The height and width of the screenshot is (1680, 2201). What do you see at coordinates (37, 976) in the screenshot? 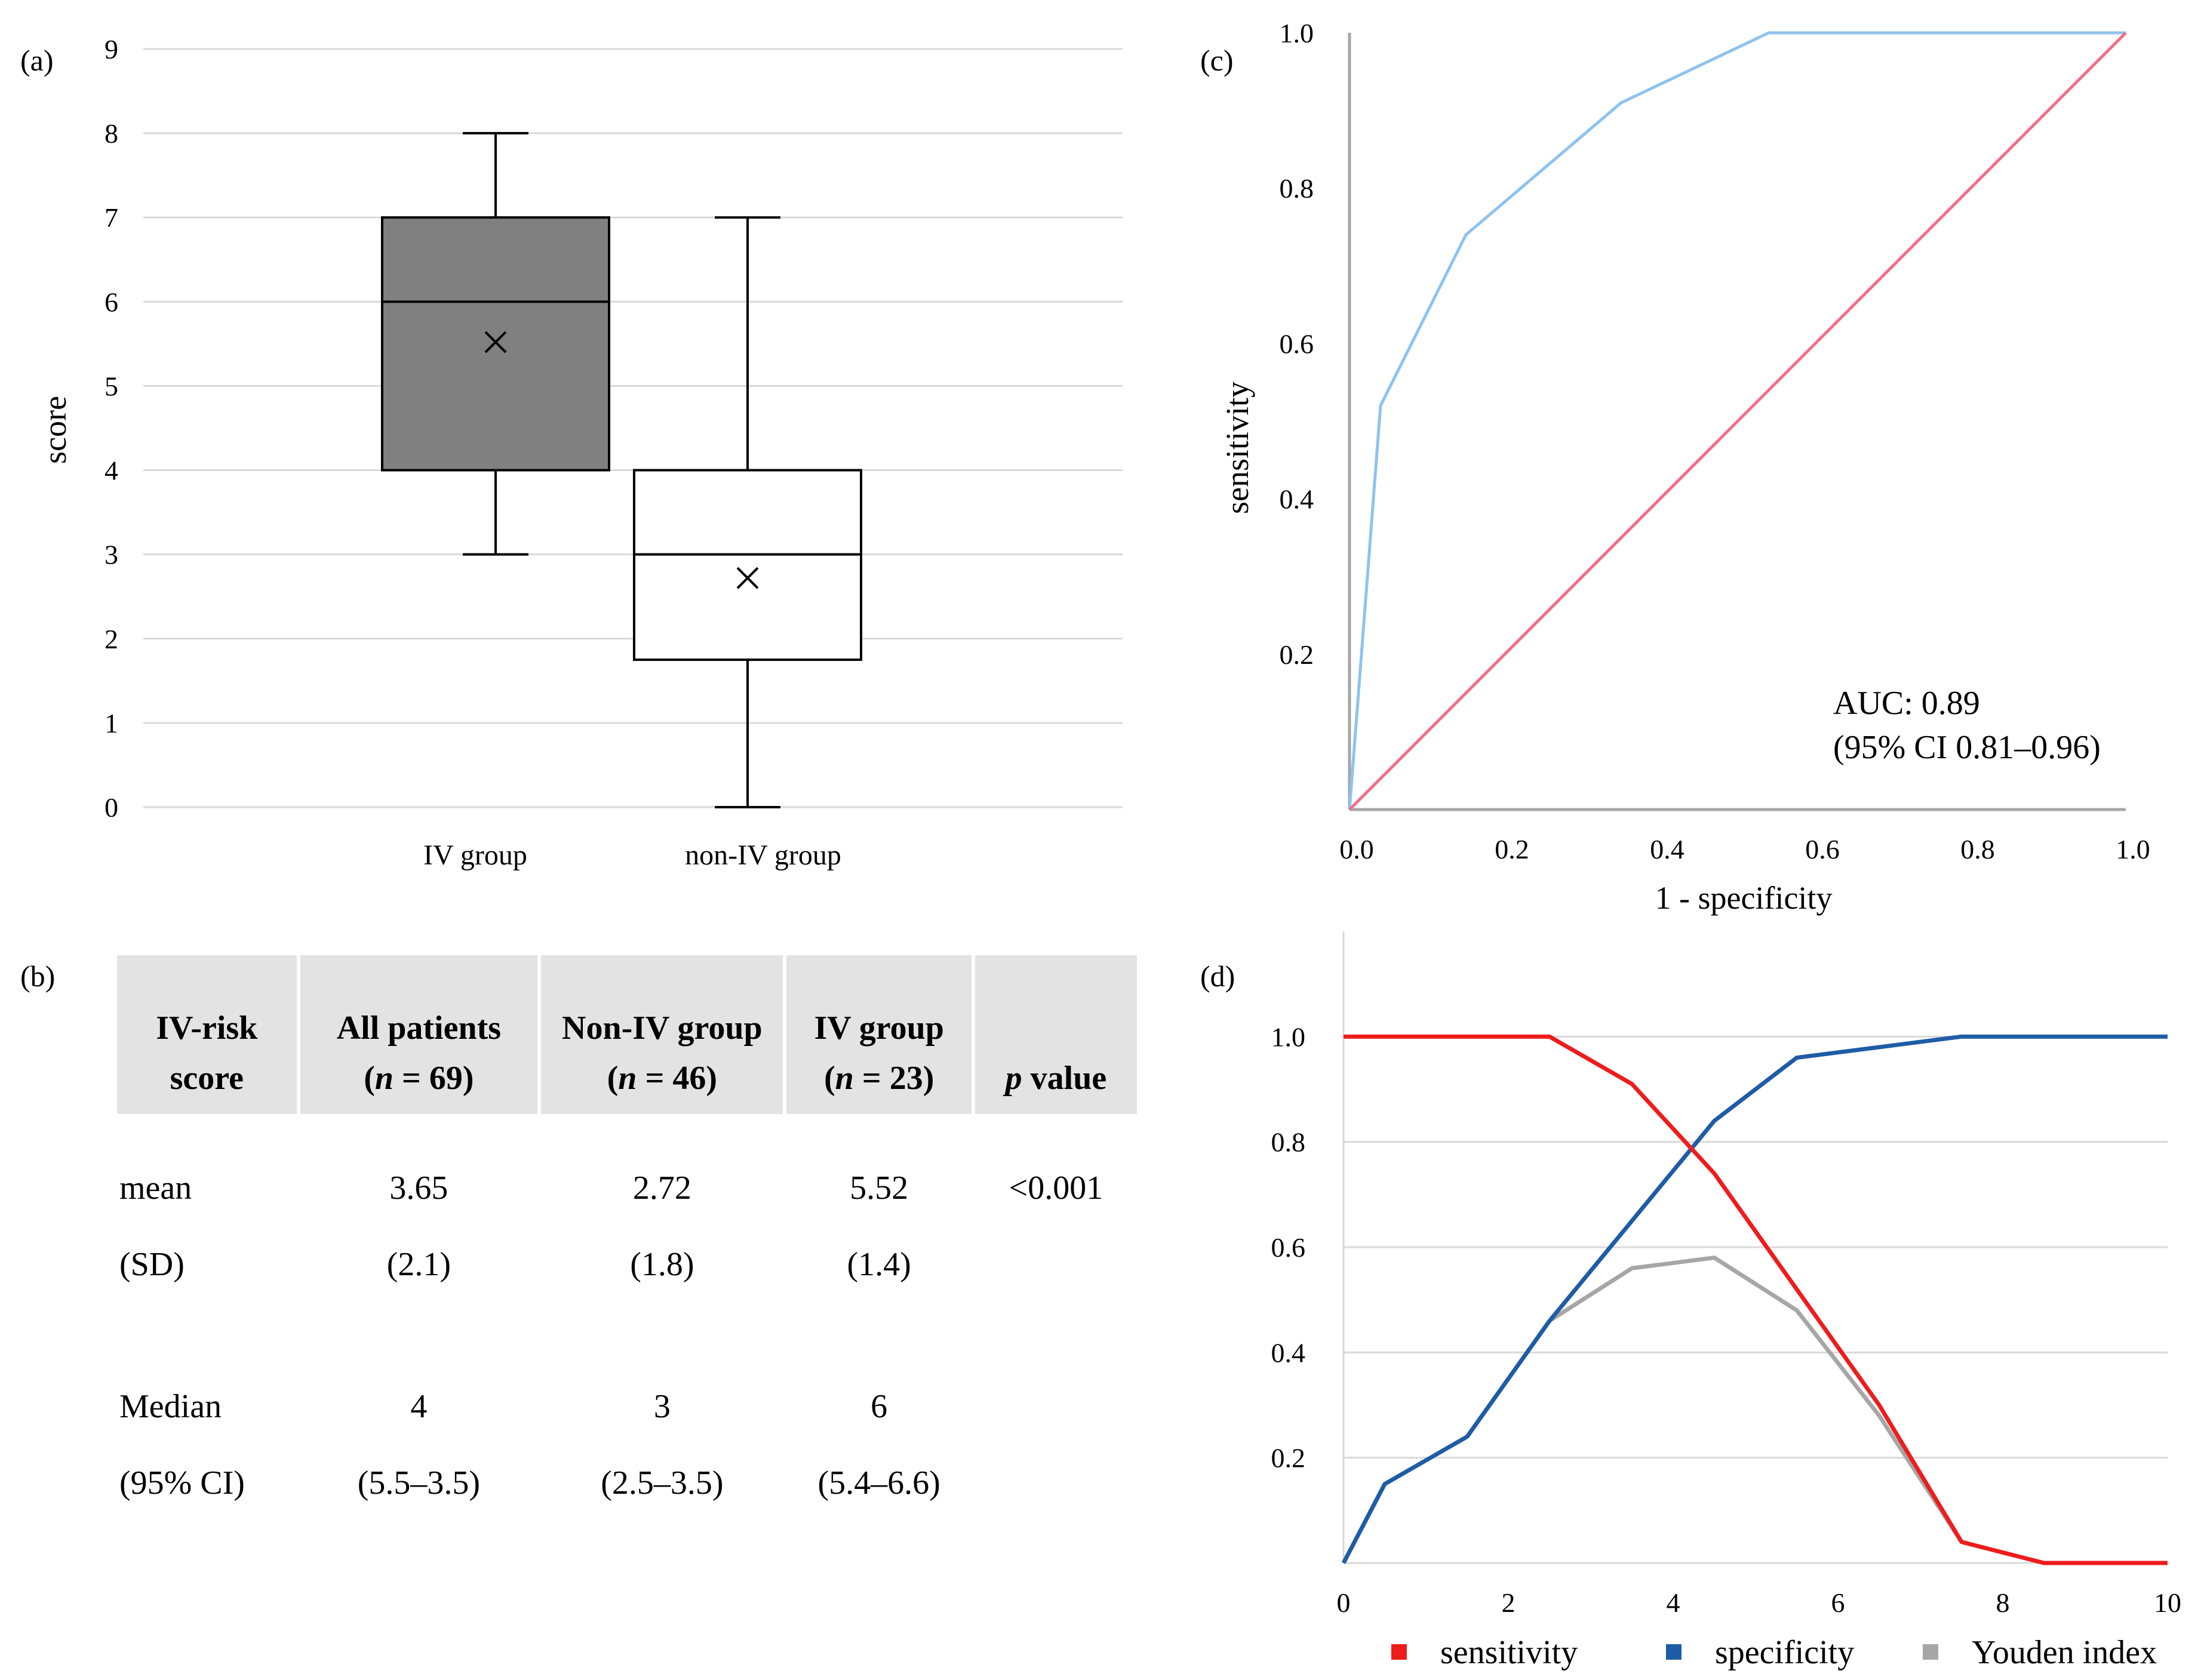
I see `panel-label-b: (b)` at bounding box center [37, 976].